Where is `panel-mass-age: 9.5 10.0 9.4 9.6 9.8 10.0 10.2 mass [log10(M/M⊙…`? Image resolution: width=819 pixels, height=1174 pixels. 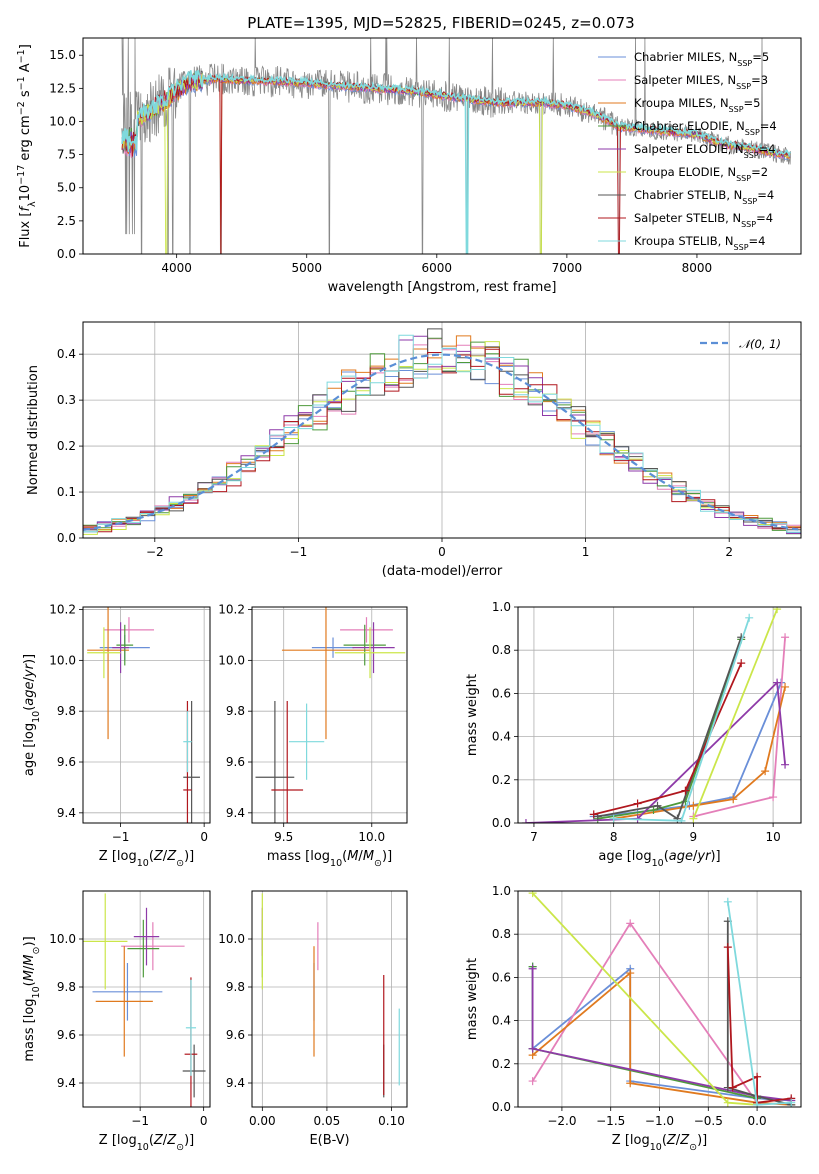 panel-mass-age: 9.5 10.0 9.4 9.6 9.8 10.0 10.2 mass [log10(M/M⊙… is located at coordinates (313, 736).